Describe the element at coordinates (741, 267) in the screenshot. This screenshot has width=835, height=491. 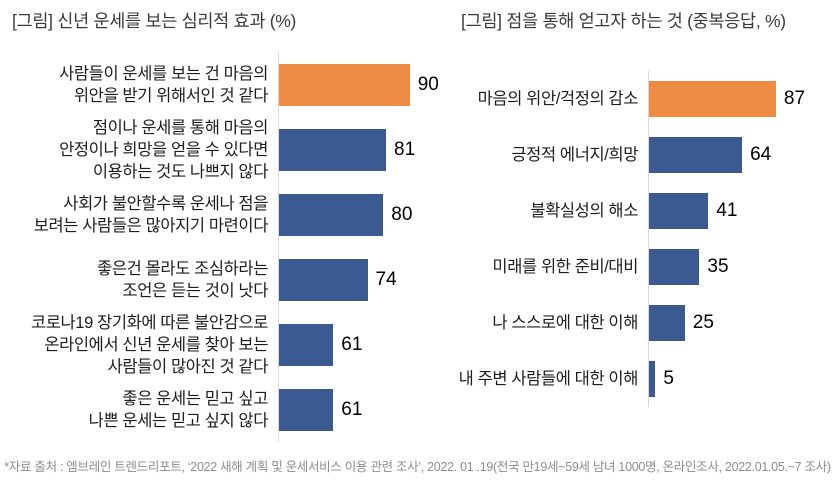
I see `bar-area: 35` at that location.